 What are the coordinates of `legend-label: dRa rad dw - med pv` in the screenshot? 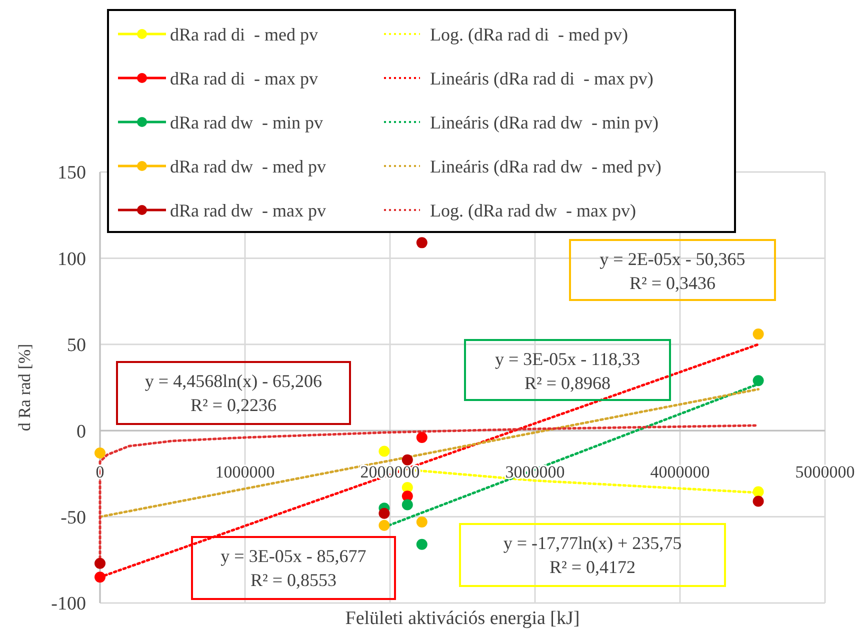 It's located at (248, 166).